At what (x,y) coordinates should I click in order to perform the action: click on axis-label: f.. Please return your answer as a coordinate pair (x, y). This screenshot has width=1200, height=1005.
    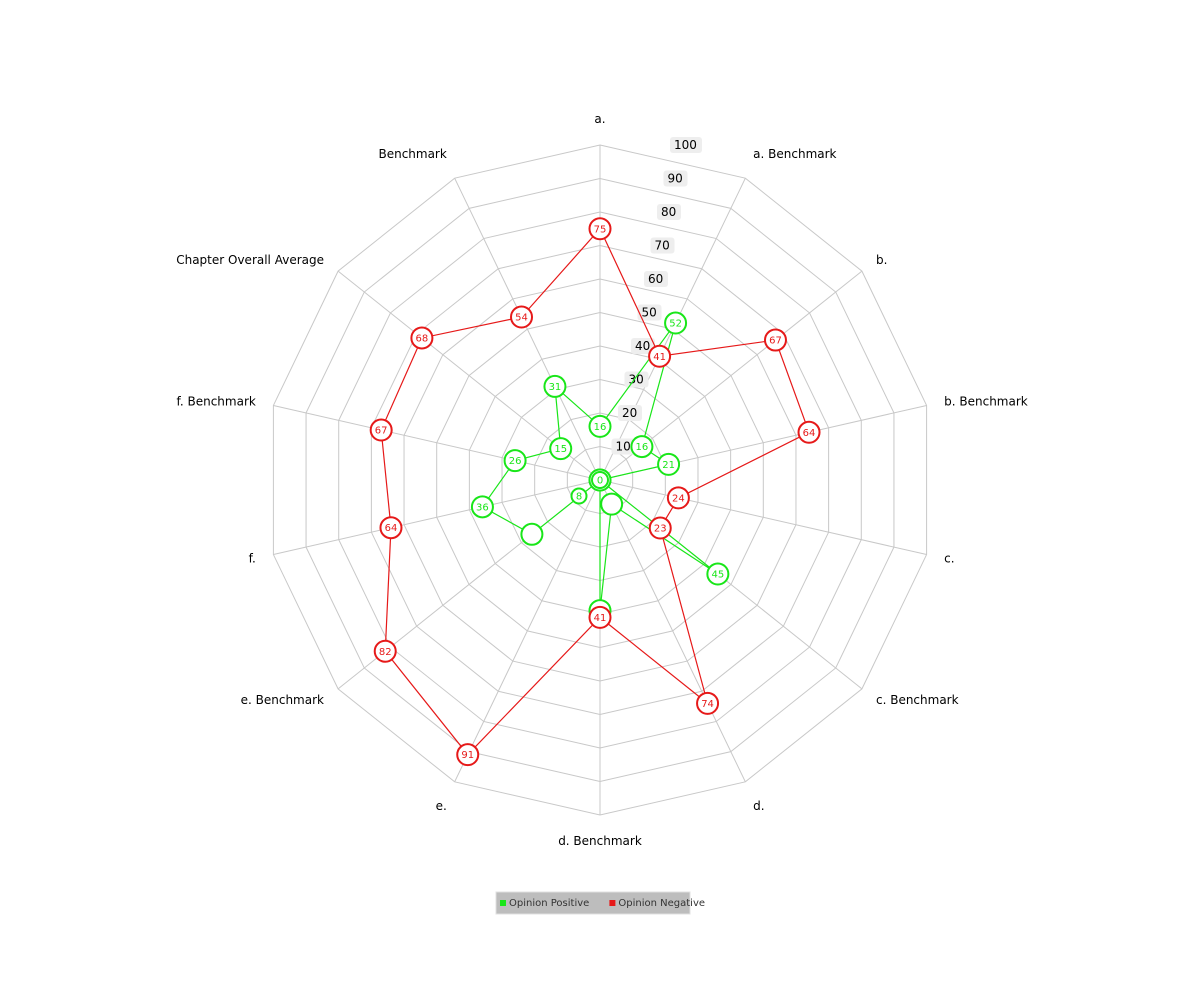
    Looking at the image, I should click on (252, 559).